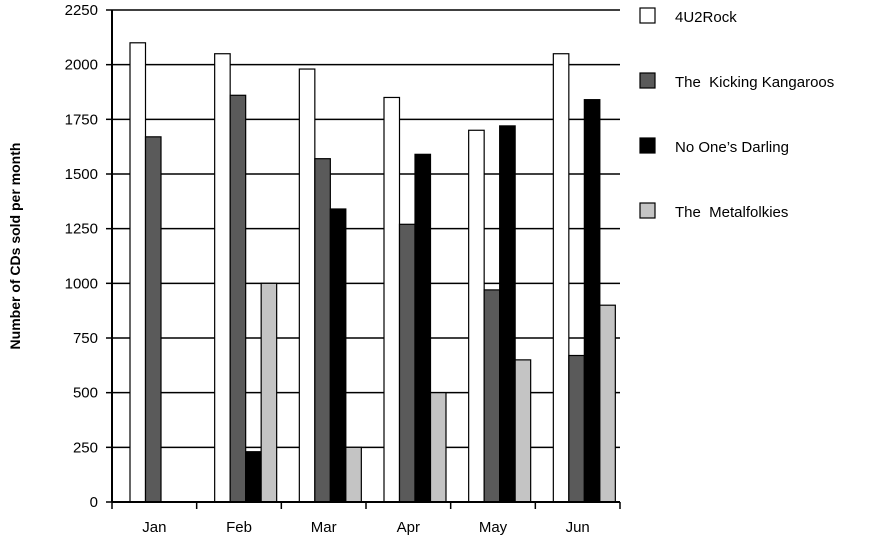 The width and height of the screenshot is (880, 547). Describe the element at coordinates (81, 65) in the screenshot. I see `y-tick-label: 2000` at that location.